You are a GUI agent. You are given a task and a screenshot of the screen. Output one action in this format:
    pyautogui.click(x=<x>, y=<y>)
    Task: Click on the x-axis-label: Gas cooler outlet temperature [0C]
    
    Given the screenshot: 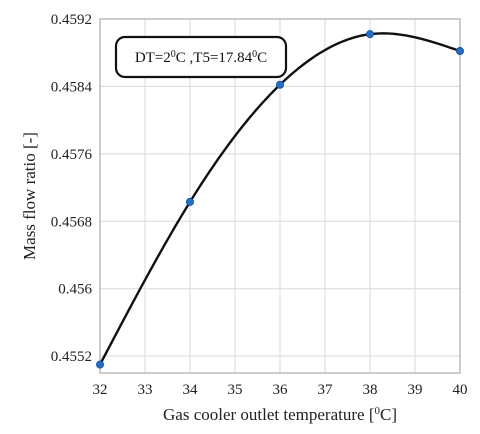 What is the action you would take?
    pyautogui.click(x=280, y=414)
    